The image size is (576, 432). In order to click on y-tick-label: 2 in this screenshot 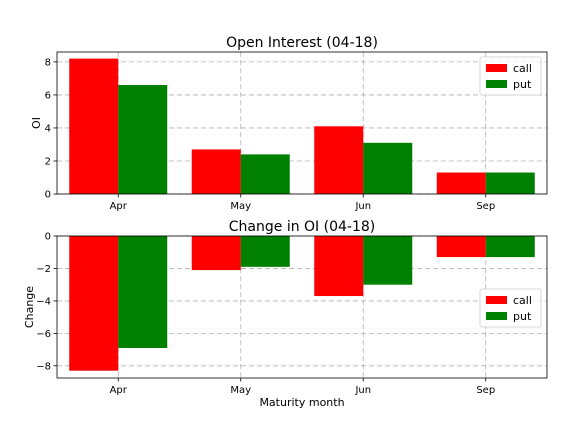, I will do `click(48, 161)`.